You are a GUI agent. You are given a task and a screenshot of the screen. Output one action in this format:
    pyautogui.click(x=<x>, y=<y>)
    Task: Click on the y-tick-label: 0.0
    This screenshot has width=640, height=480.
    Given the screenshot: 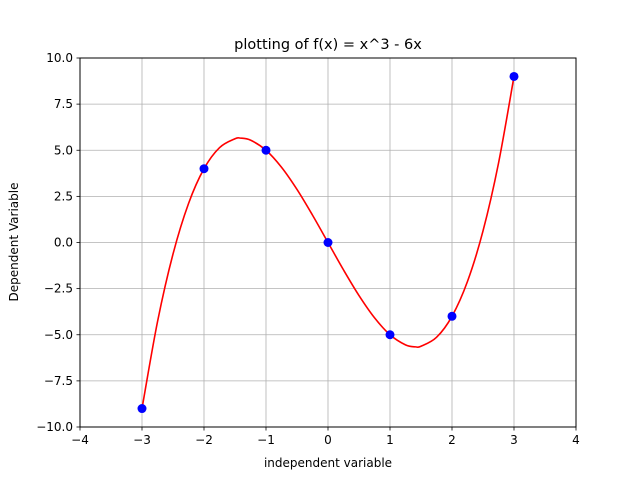 What is the action you would take?
    pyautogui.click(x=63, y=243)
    